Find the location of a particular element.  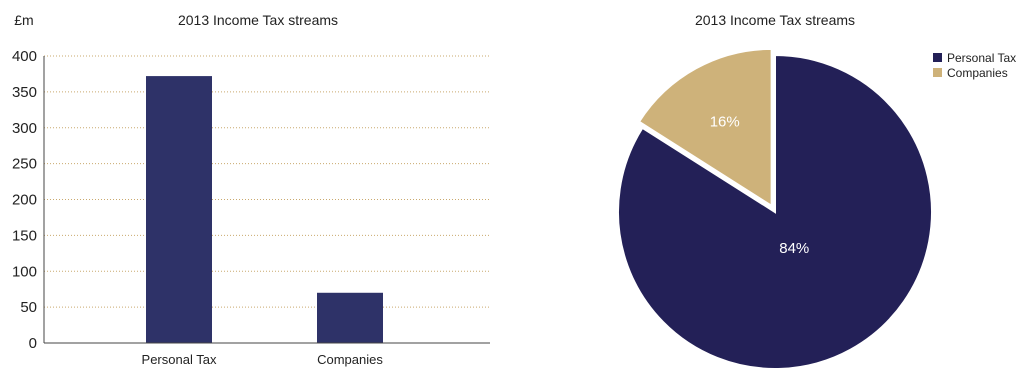

y-tick-label: 0 is located at coordinates (33, 343).